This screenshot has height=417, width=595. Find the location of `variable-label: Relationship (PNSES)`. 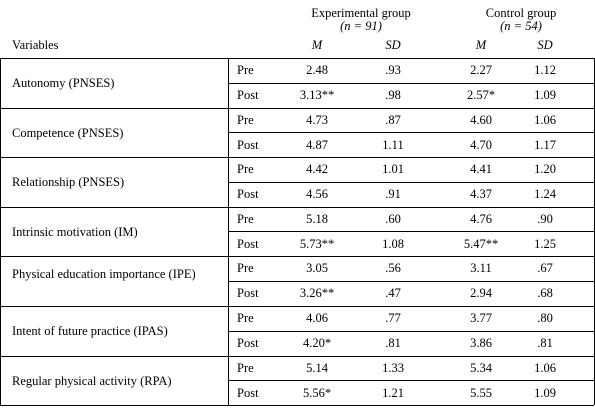

variable-label: Relationship (PNSES) is located at coordinates (68, 182).